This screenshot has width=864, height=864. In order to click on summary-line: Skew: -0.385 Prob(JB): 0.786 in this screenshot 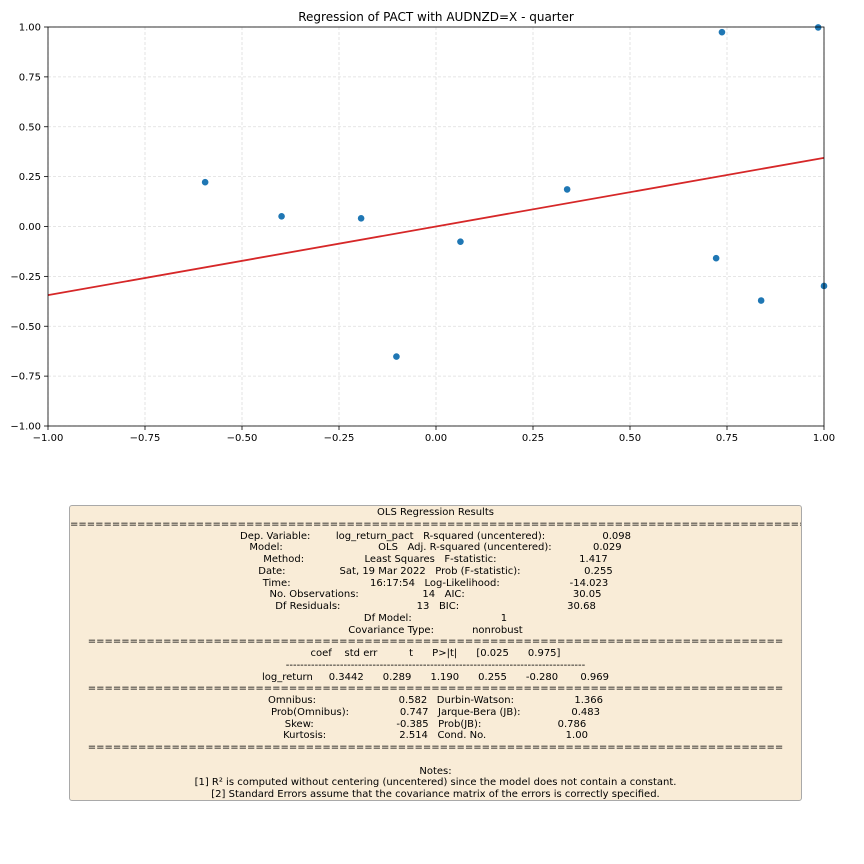, I will do `click(435, 724)`.